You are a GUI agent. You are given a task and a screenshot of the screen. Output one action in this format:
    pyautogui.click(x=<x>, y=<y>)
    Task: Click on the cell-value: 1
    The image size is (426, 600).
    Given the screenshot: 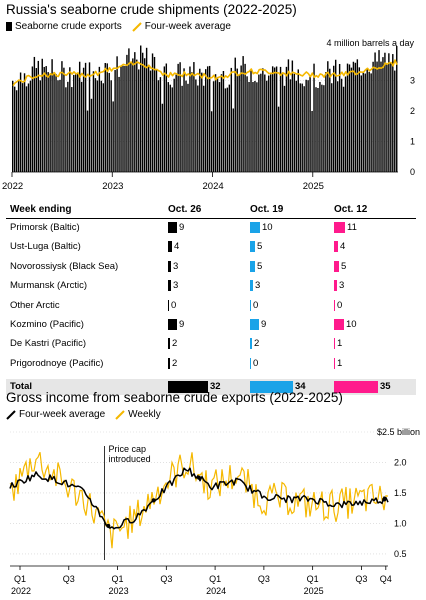 What is the action you would take?
    pyautogui.click(x=340, y=363)
    